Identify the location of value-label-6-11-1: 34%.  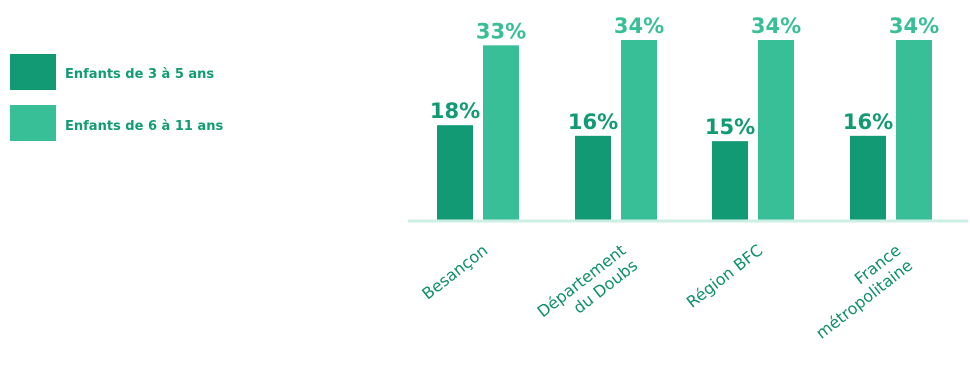
(639, 26).